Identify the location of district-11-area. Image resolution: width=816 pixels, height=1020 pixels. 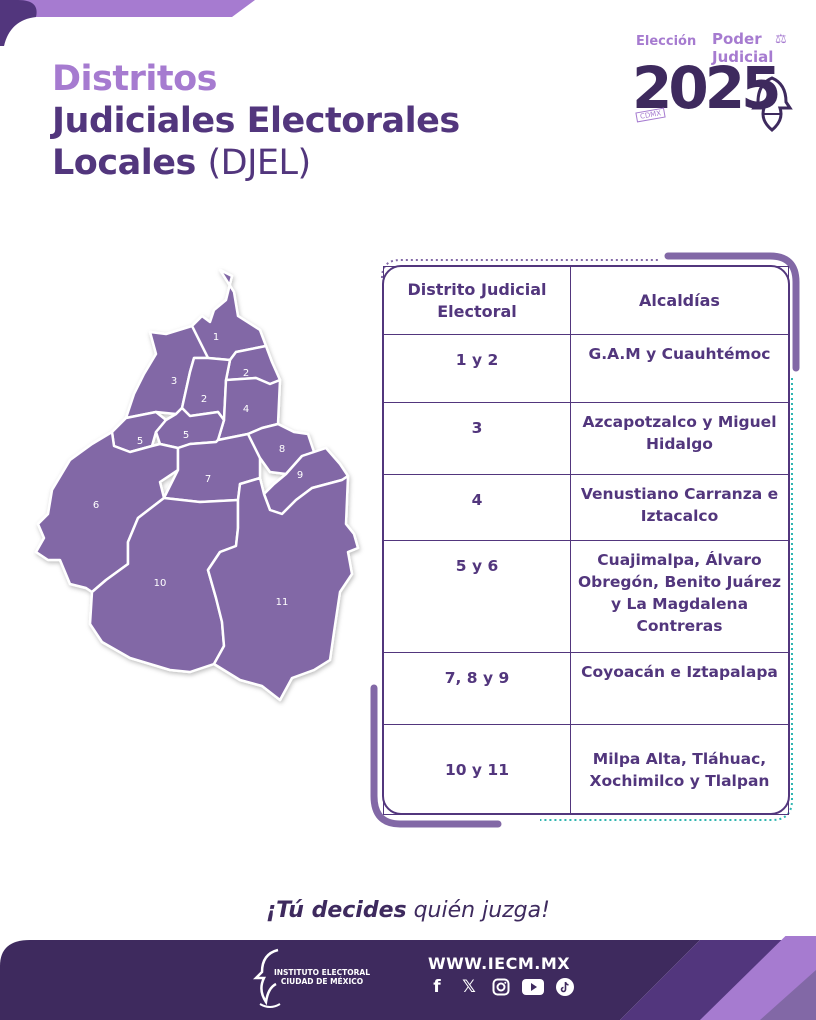
(283, 588).